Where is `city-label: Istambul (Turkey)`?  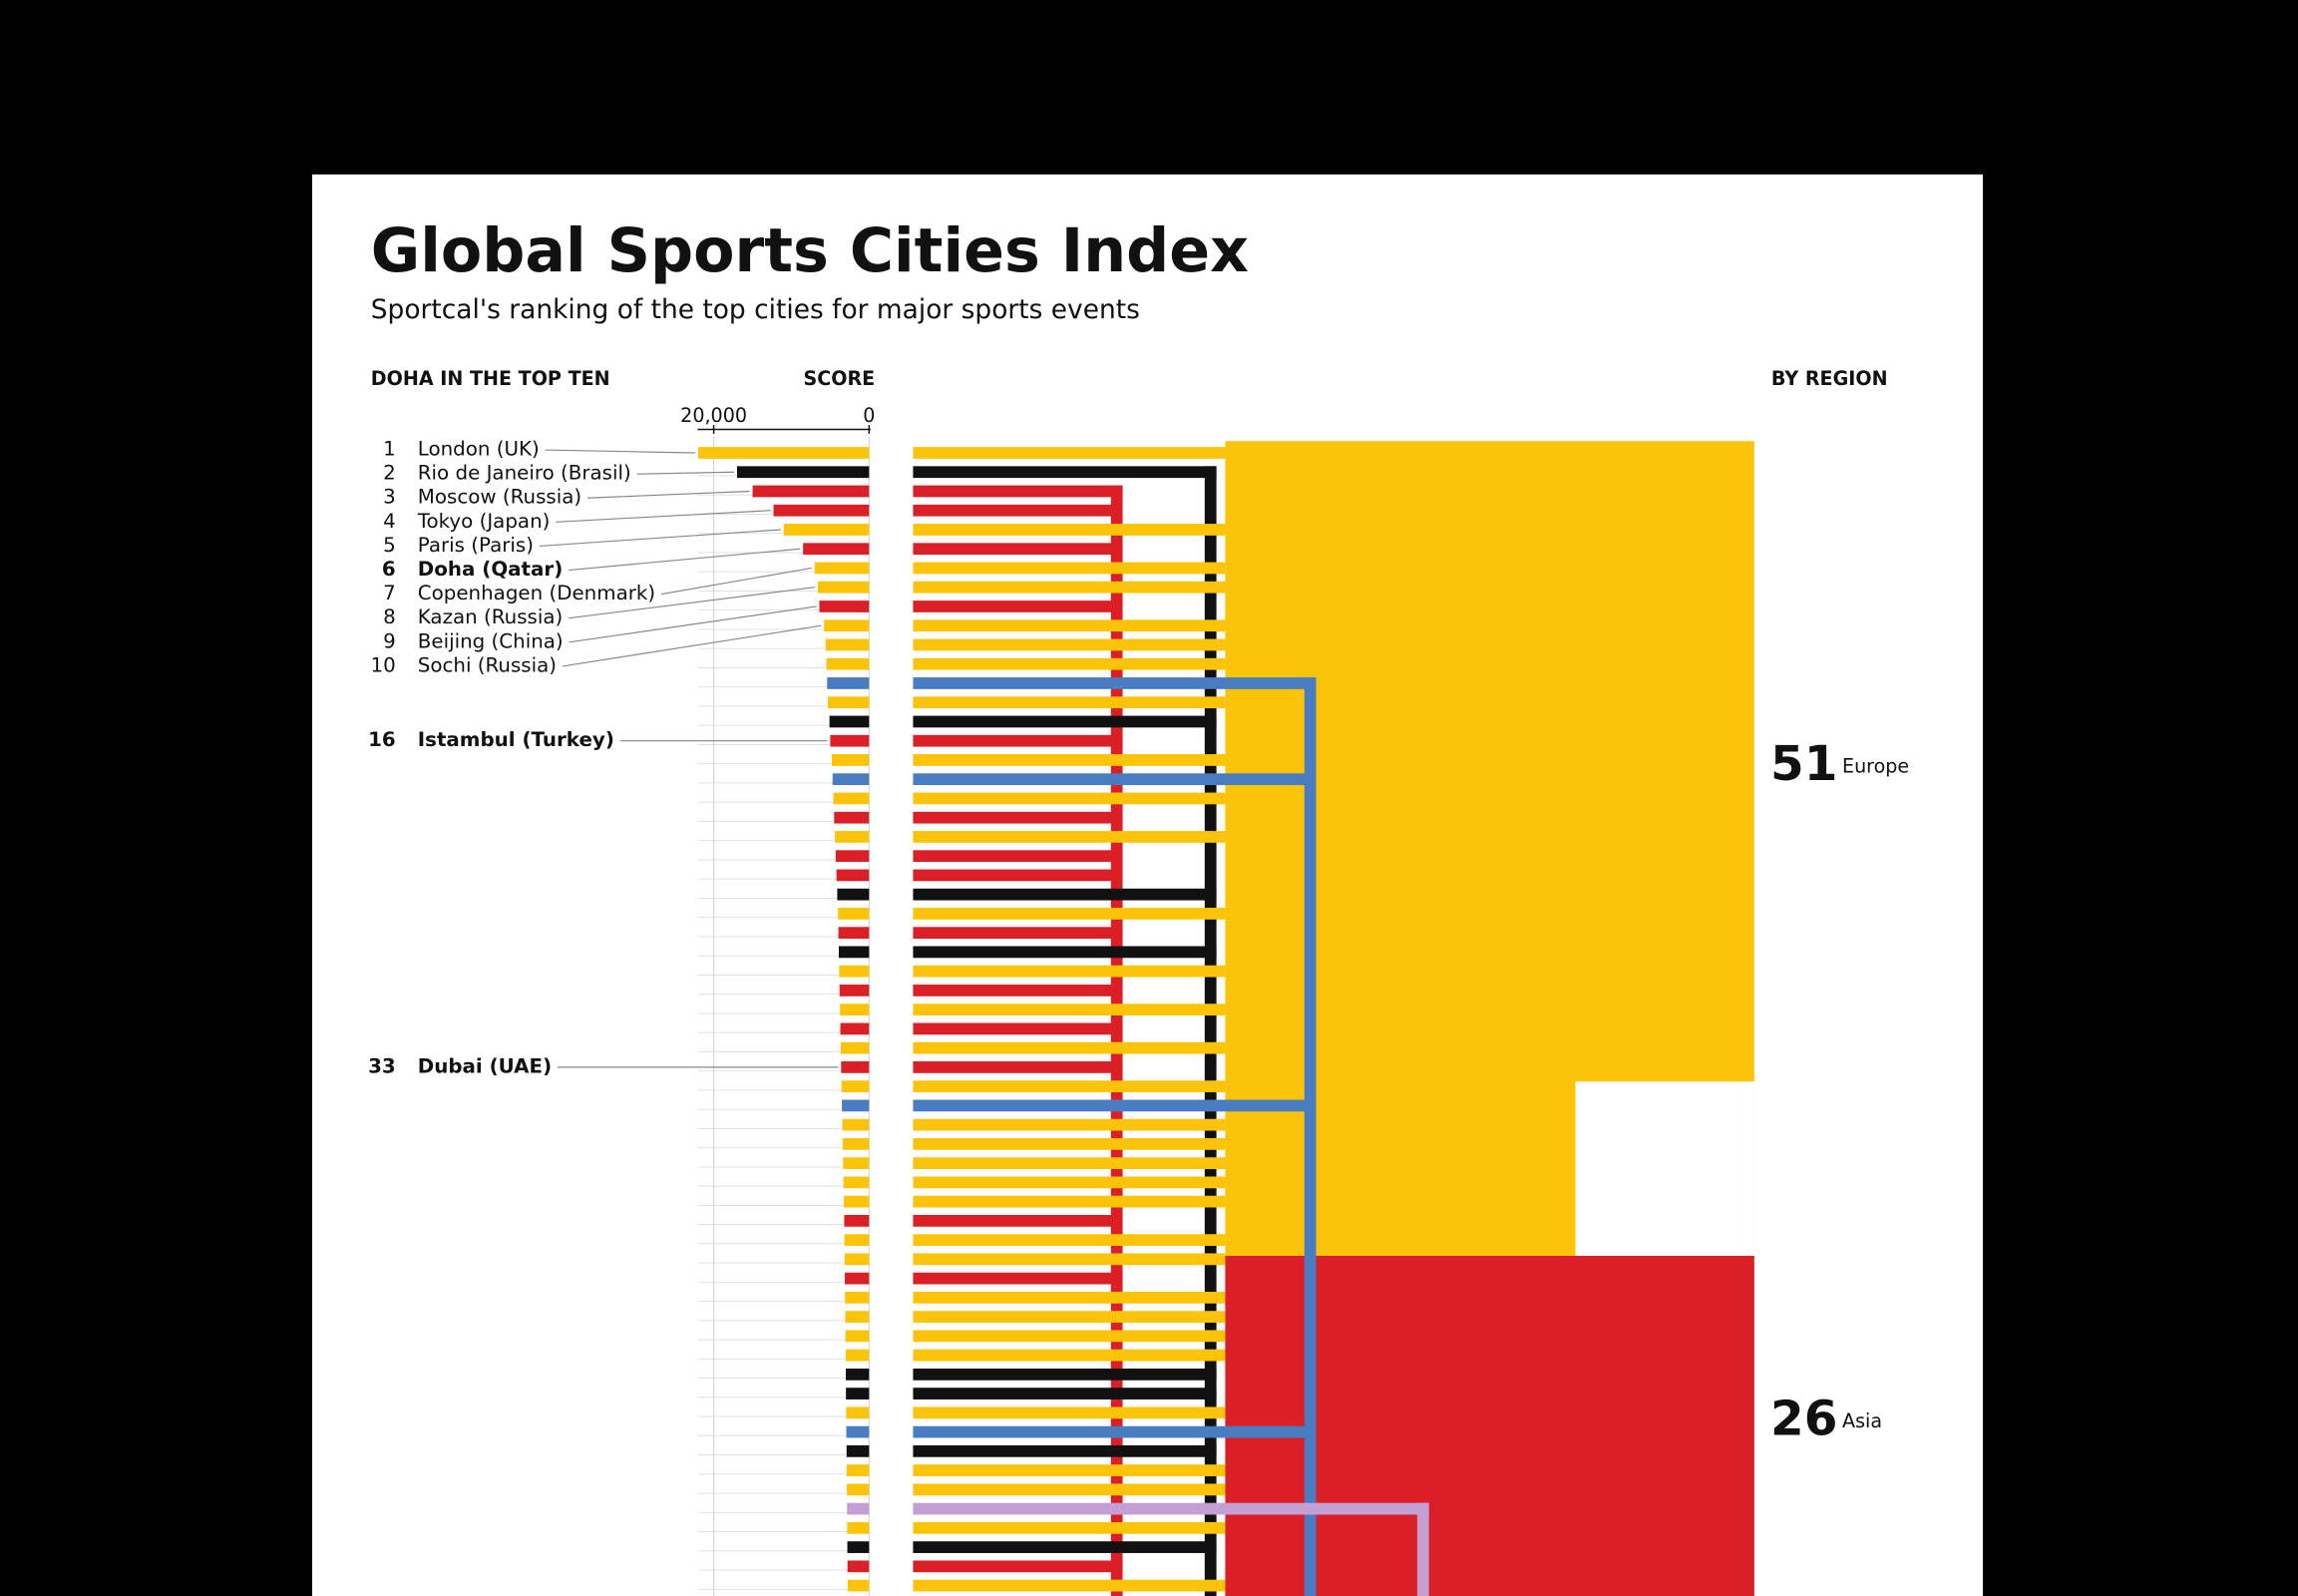
city-label: Istambul (Turkey) is located at coordinates (516, 739).